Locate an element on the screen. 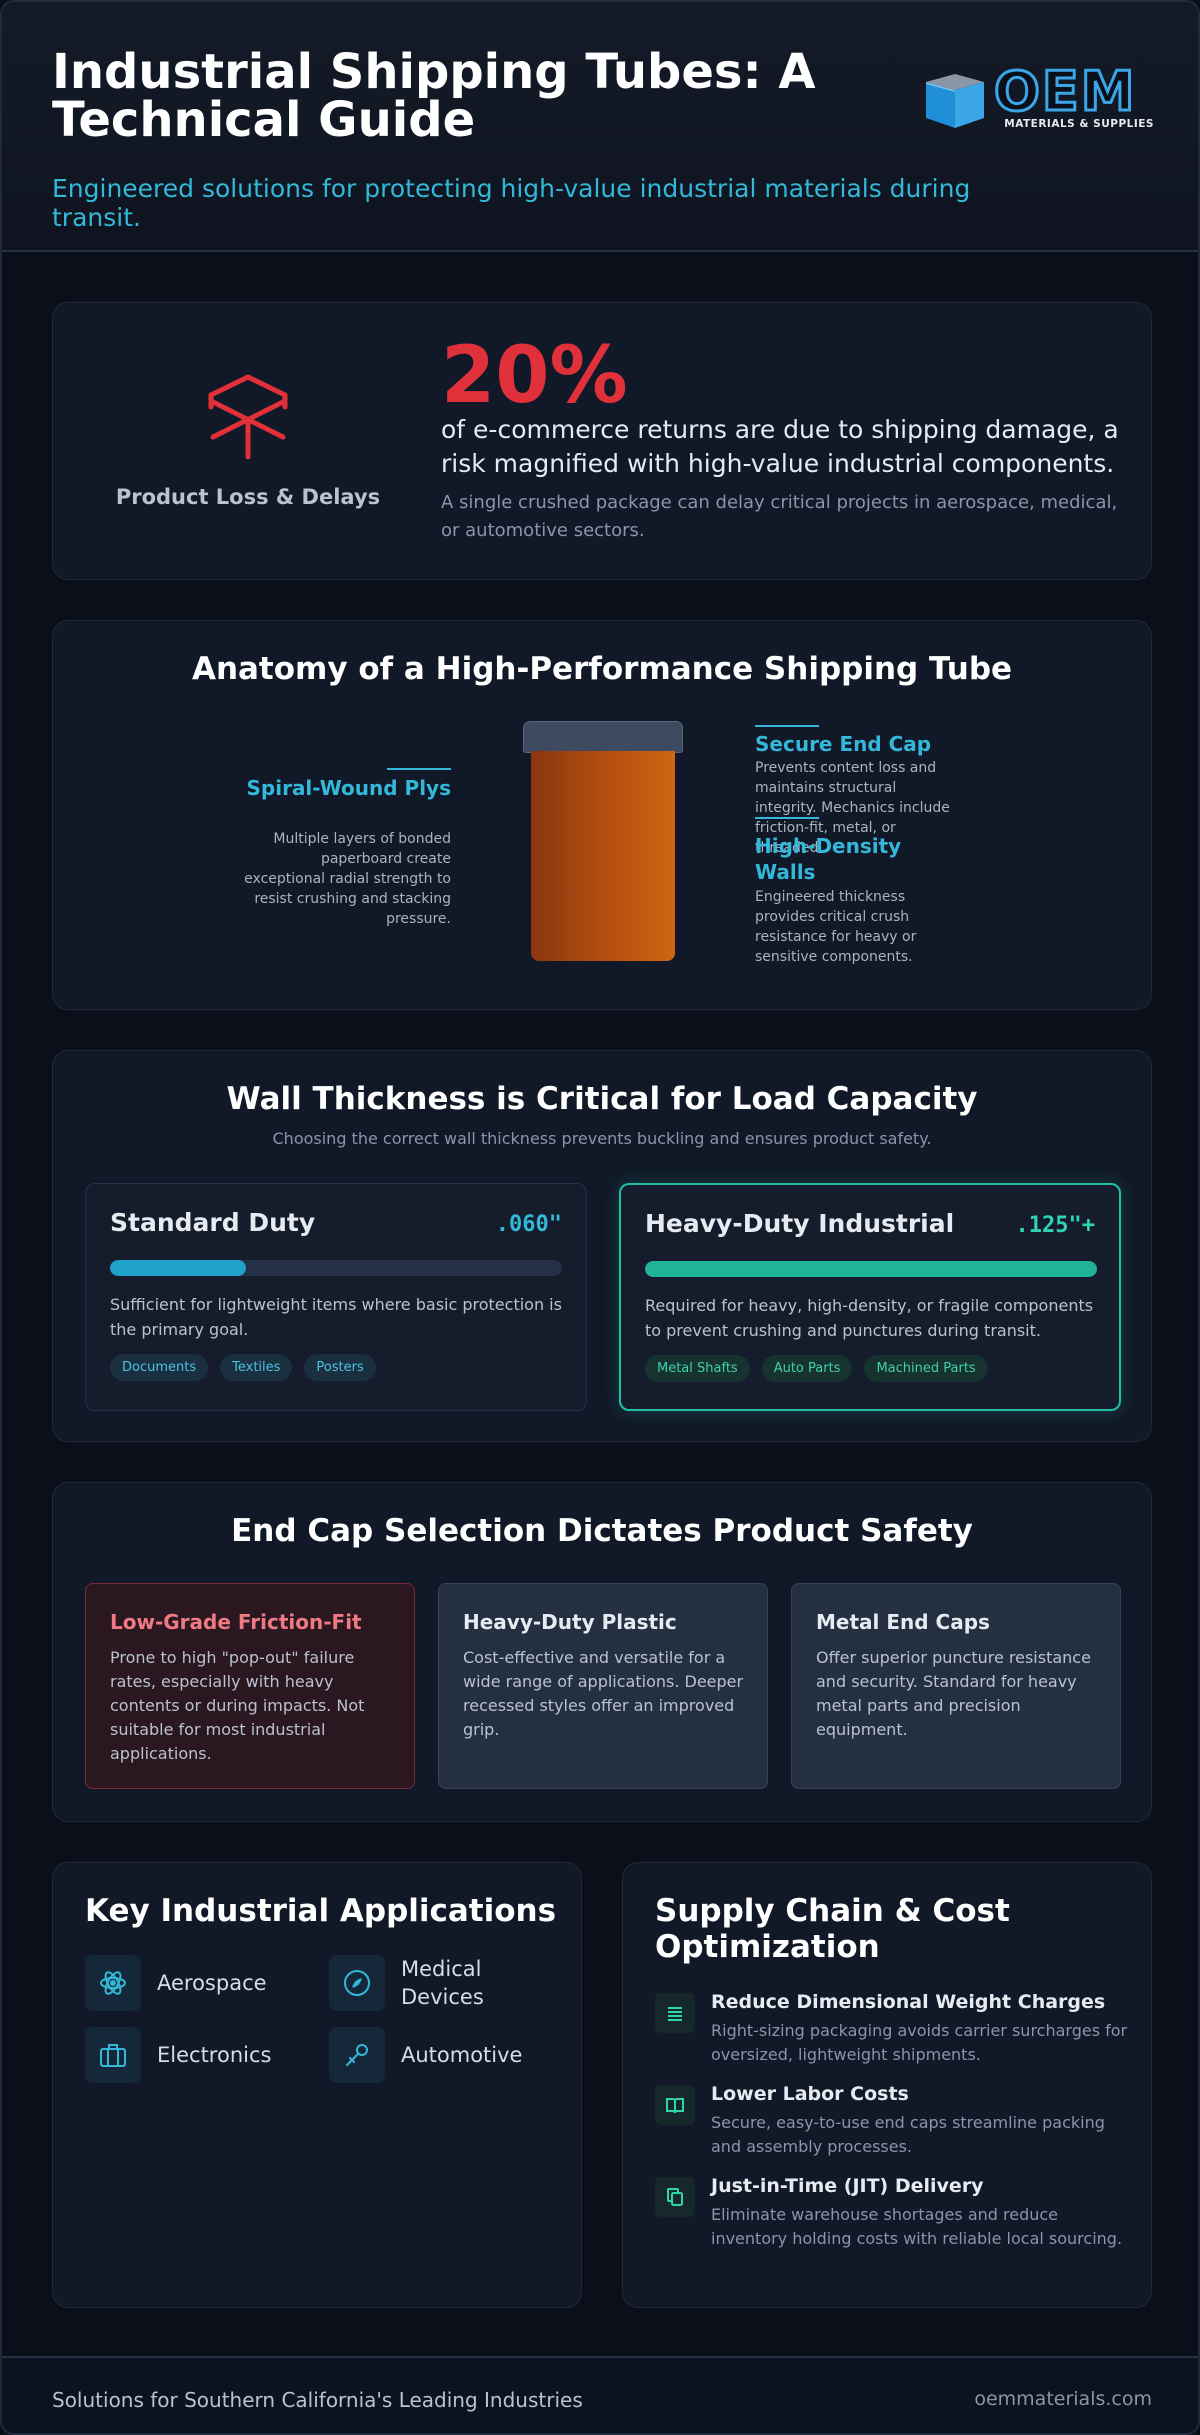 The image size is (1200, 2435). list-icon is located at coordinates (675, 2013).